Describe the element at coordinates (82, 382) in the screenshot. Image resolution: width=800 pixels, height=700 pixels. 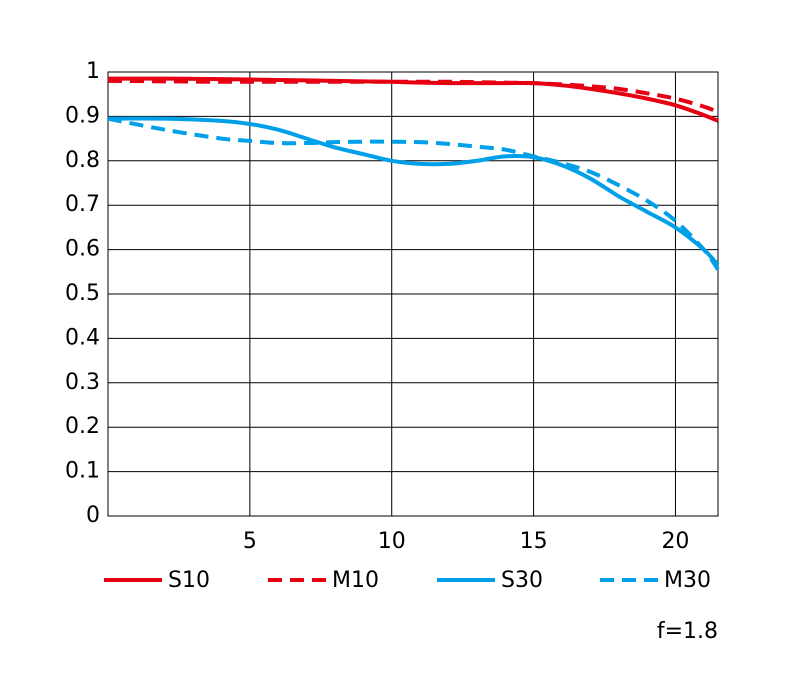
I see `y-tick-label: 0.3` at that location.